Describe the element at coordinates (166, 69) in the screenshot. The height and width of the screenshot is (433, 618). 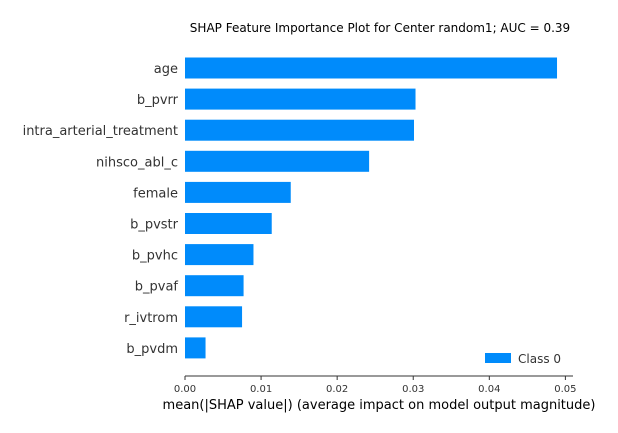
I see `category-label-age: age` at that location.